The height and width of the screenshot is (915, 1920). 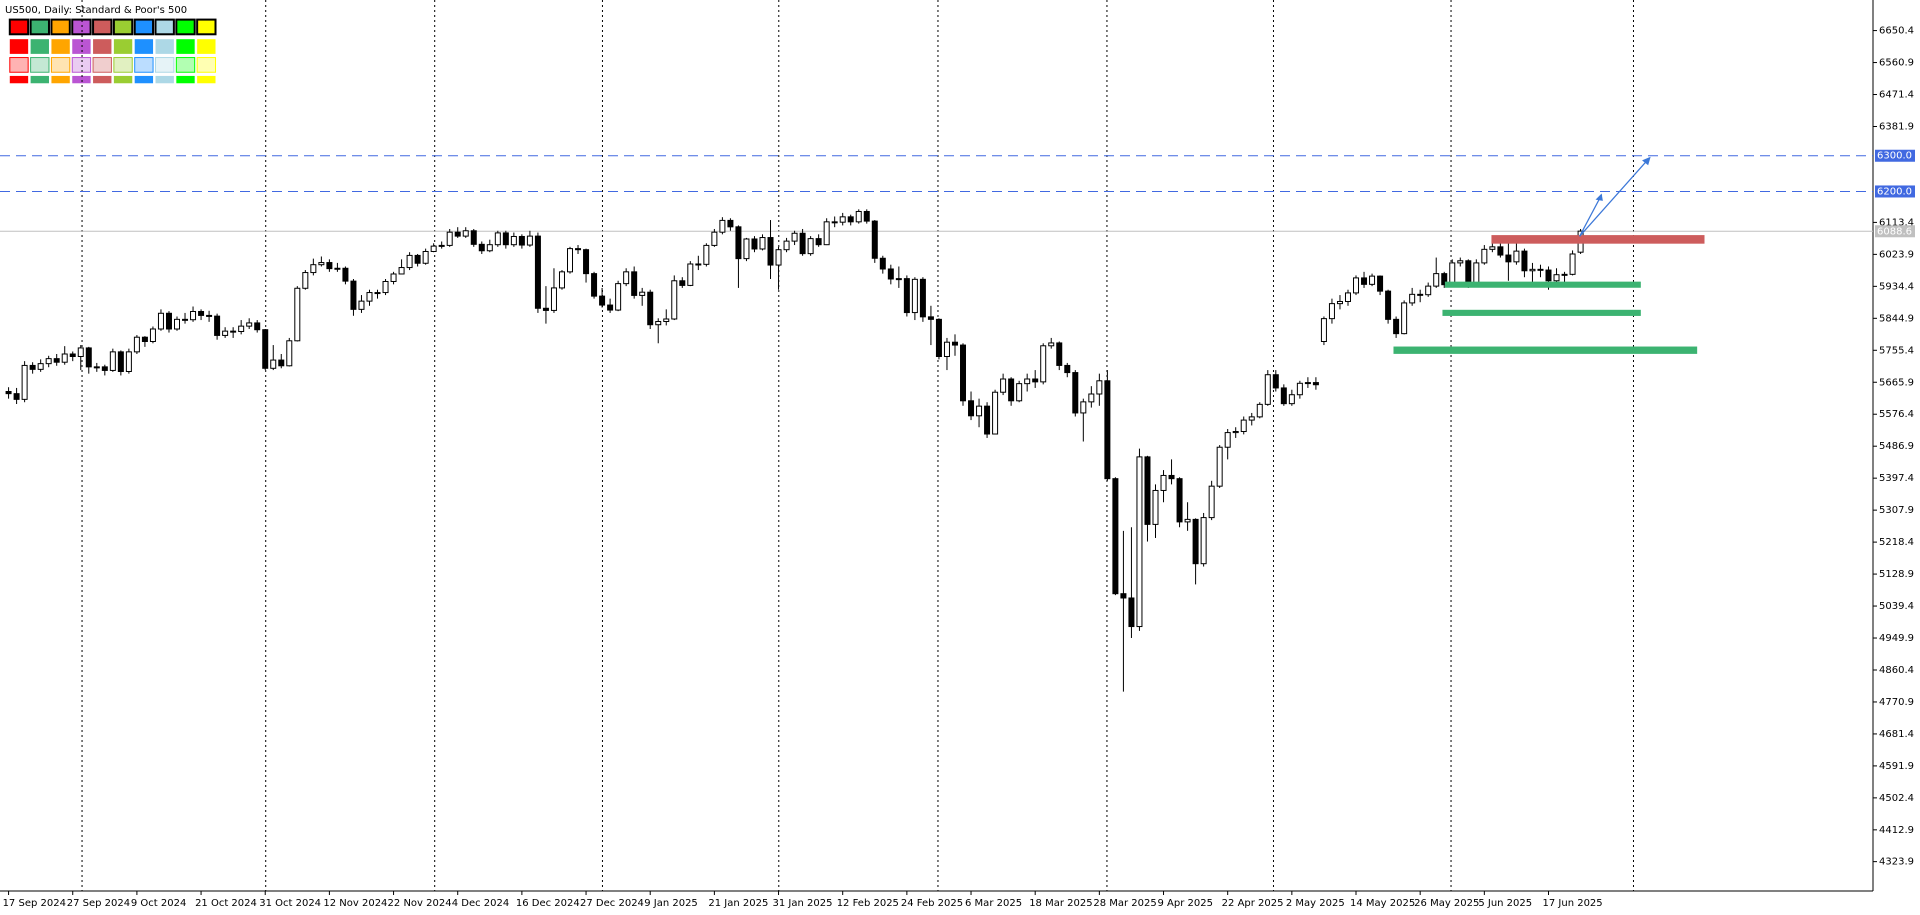 What do you see at coordinates (1598, 239) in the screenshot?
I see `resistance-zone` at bounding box center [1598, 239].